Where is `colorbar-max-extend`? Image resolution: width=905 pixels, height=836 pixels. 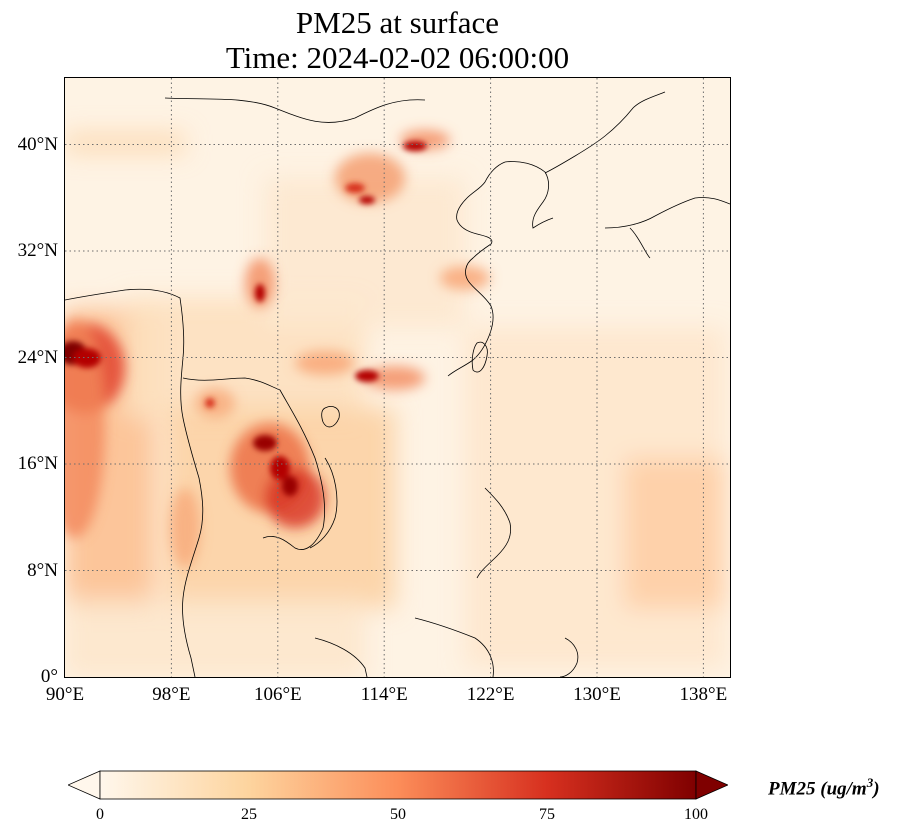
colorbar-max-extend is located at coordinates (711, 785).